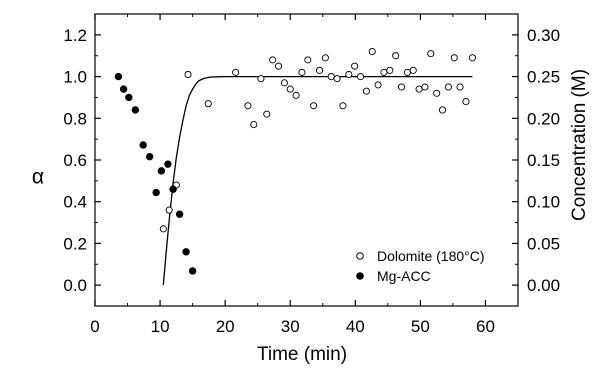  What do you see at coordinates (75, 243) in the screenshot?
I see `y-left-tick-label: 0.2` at bounding box center [75, 243].